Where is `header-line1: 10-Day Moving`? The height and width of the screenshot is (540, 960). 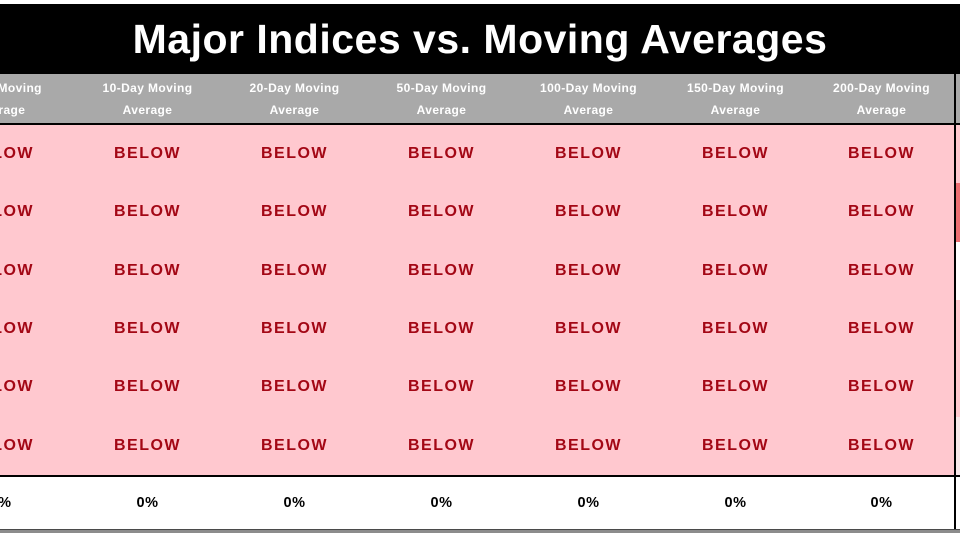
header-line1: 10-Day Moving is located at coordinates (147, 87).